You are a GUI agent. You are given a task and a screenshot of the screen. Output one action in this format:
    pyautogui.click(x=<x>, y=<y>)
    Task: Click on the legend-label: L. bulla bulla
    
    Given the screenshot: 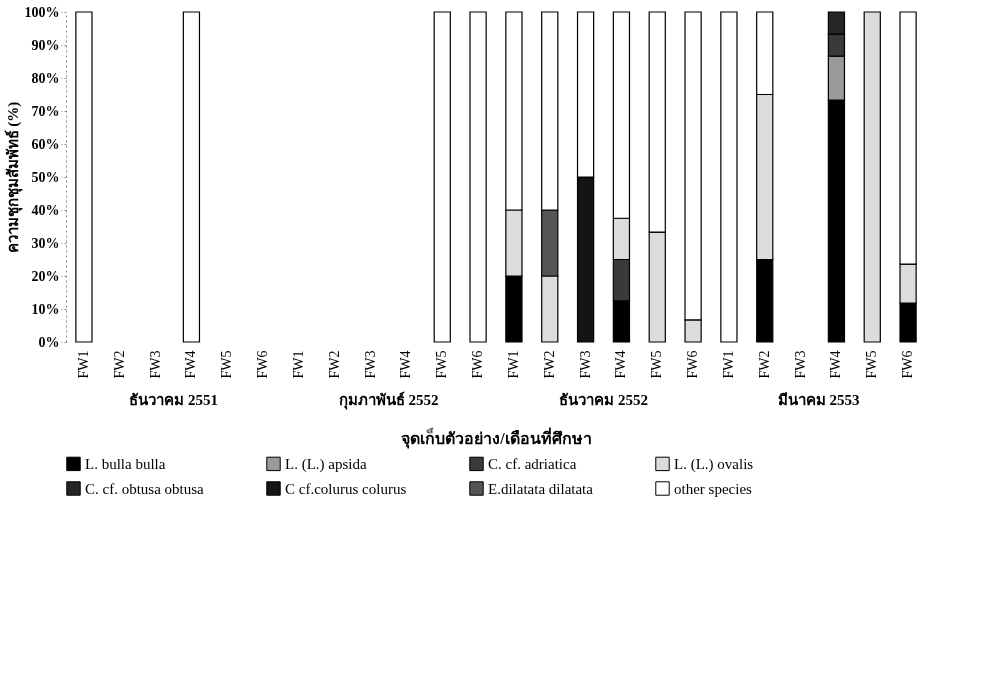 What is the action you would take?
    pyautogui.click(x=125, y=463)
    